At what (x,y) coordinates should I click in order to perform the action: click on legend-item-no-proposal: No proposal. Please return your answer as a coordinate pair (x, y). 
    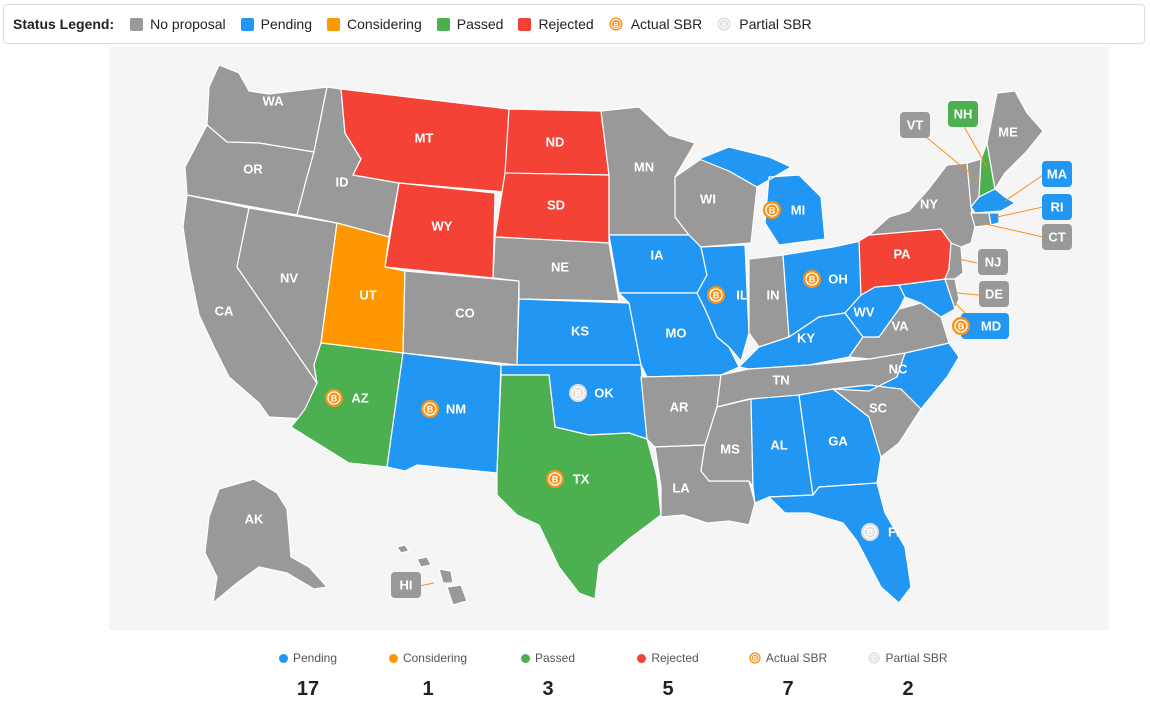
    Looking at the image, I should click on (178, 24).